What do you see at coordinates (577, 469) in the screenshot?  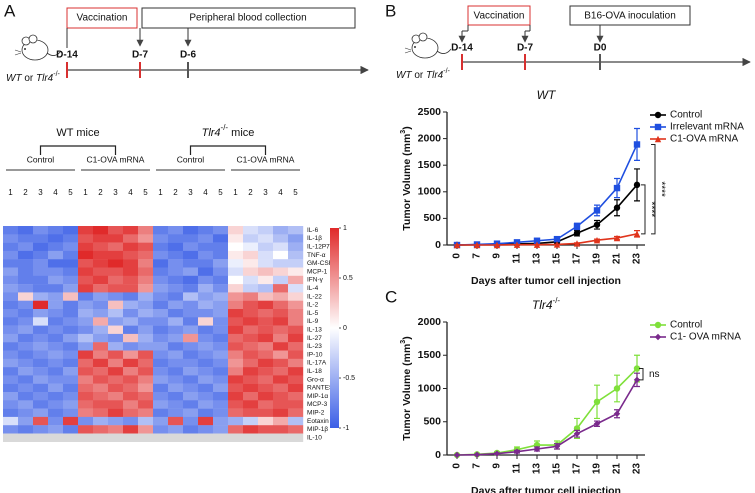 I see `x-tick-label: 17` at bounding box center [577, 469].